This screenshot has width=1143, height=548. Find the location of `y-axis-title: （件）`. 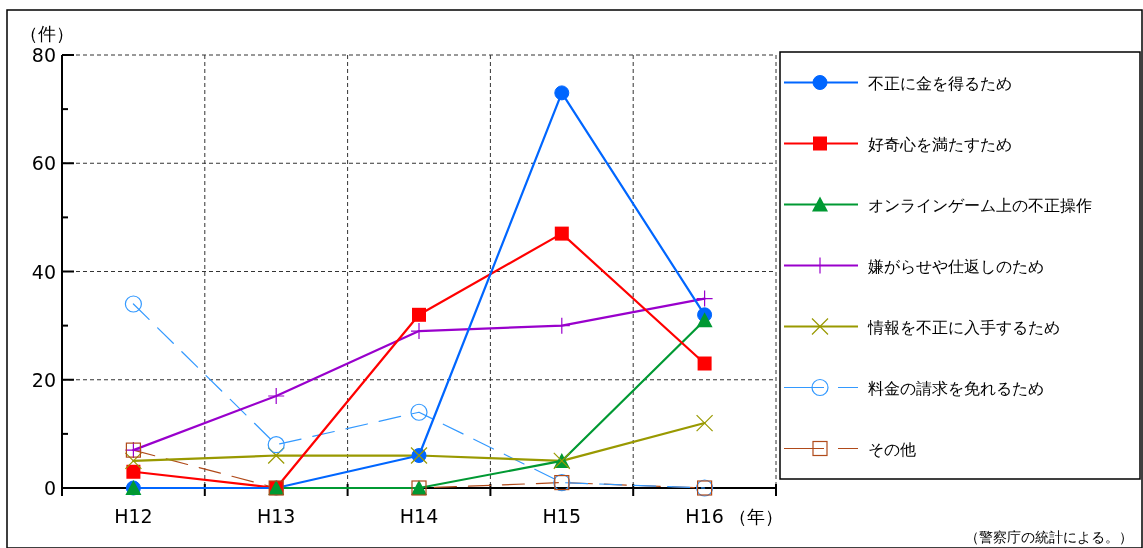

y-axis-title: （件） is located at coordinates (47, 33).